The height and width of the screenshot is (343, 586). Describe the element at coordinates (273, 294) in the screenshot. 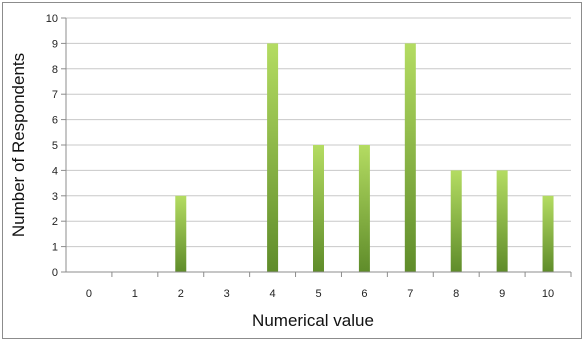

I see `x-tick-label: 4` at that location.